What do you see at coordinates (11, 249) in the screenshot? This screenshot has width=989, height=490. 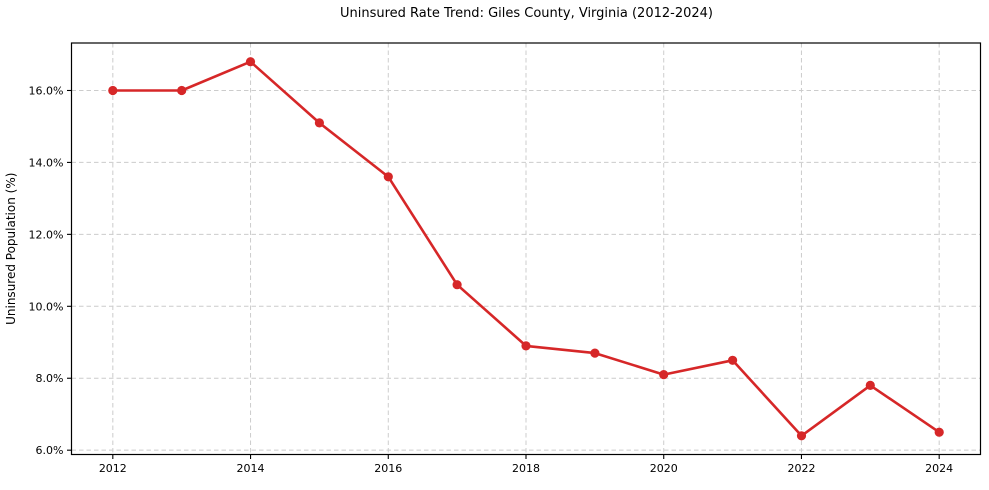 I see `y-axis-label: Uninsured Population (%)` at bounding box center [11, 249].